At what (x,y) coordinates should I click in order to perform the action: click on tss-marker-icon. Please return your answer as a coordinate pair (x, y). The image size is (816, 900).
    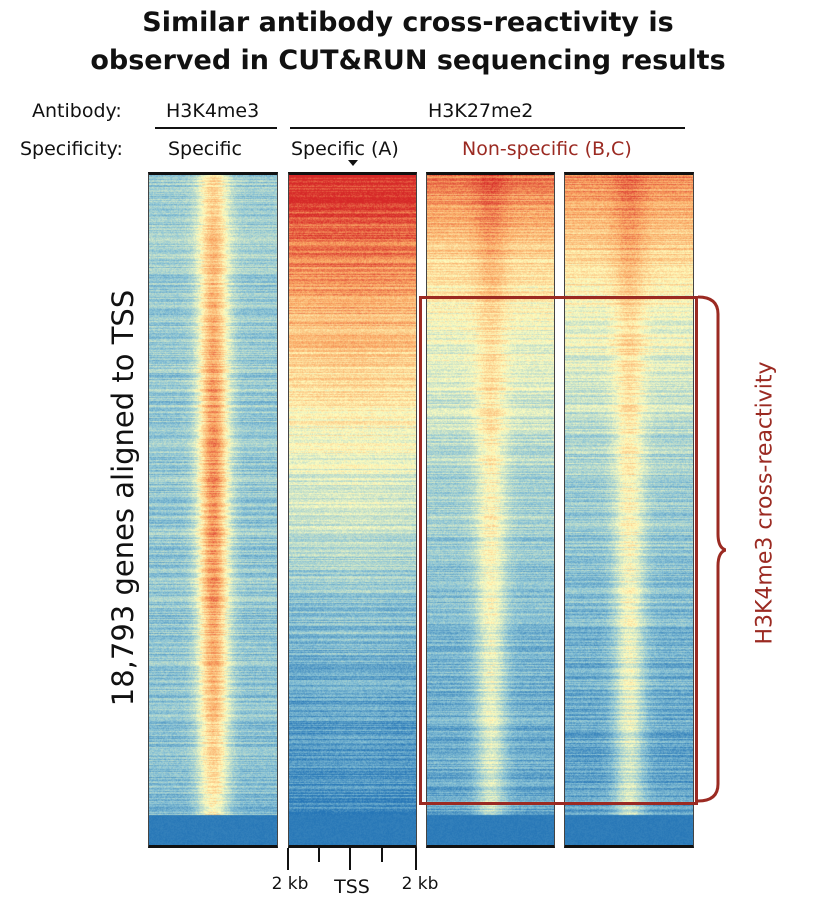
    Looking at the image, I should click on (353, 163).